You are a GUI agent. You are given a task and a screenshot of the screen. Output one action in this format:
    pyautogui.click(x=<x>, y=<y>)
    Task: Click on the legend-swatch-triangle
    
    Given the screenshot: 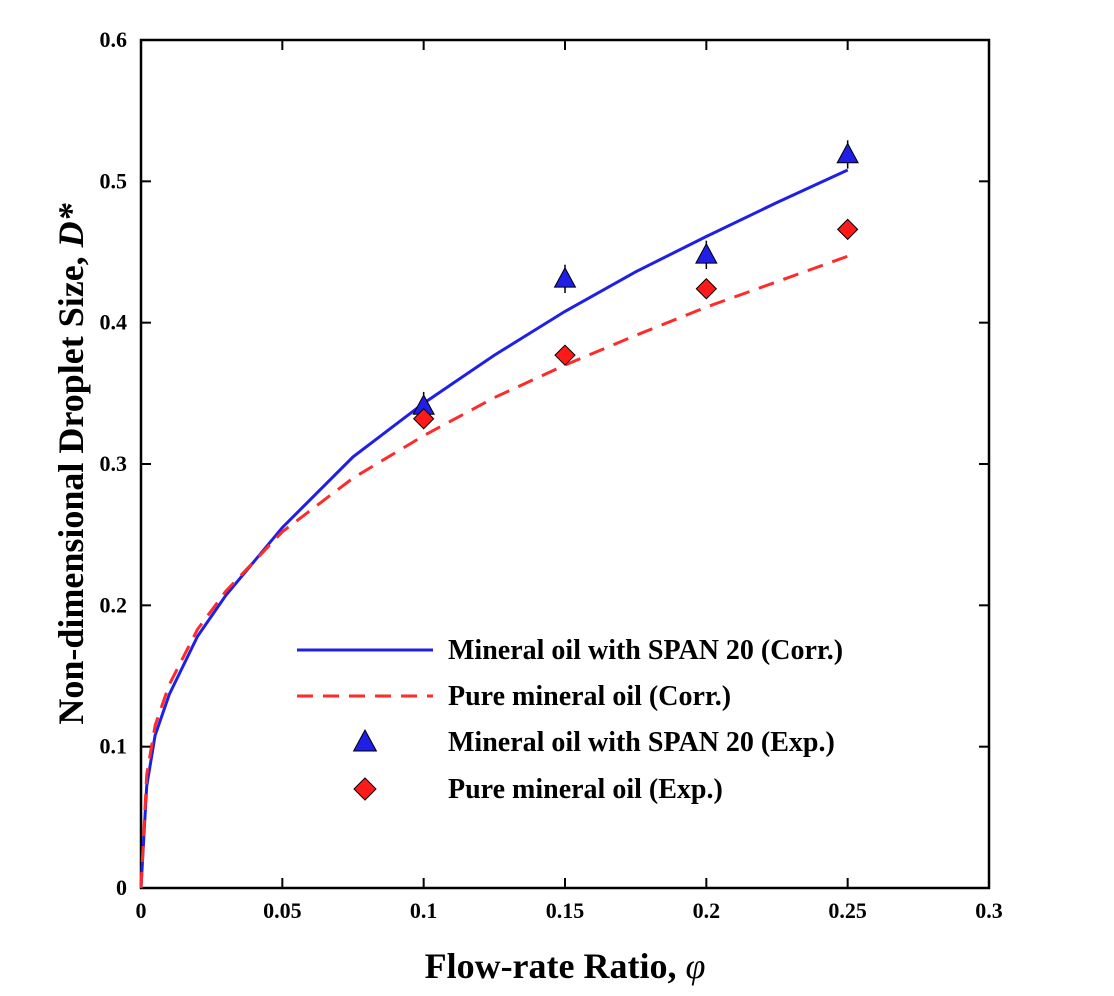 What is the action you would take?
    pyautogui.click(x=365, y=740)
    